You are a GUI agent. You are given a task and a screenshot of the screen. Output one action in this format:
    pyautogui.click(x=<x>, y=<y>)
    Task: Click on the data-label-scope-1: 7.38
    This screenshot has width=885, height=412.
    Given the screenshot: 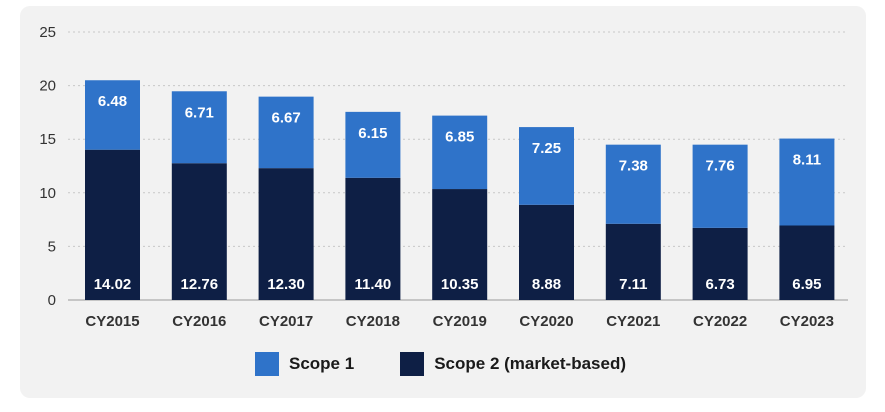 What is the action you would take?
    pyautogui.click(x=633, y=166)
    